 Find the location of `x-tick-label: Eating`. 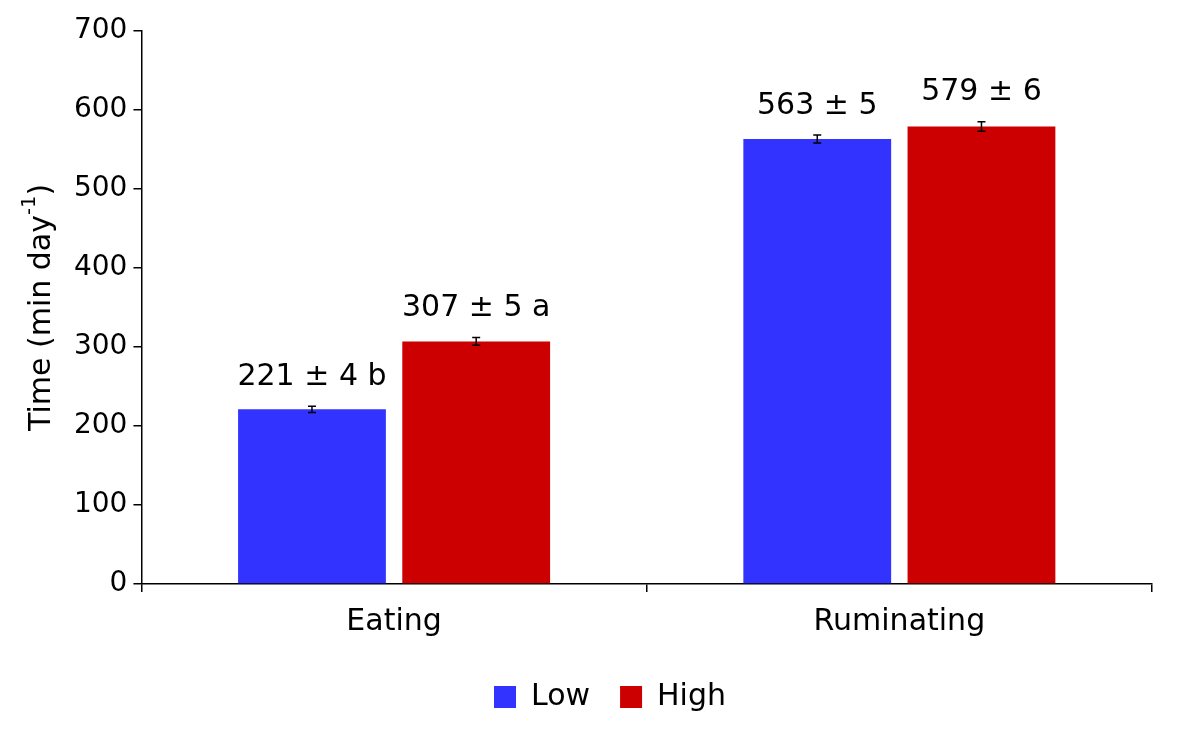

x-tick-label: Eating is located at coordinates (394, 619).